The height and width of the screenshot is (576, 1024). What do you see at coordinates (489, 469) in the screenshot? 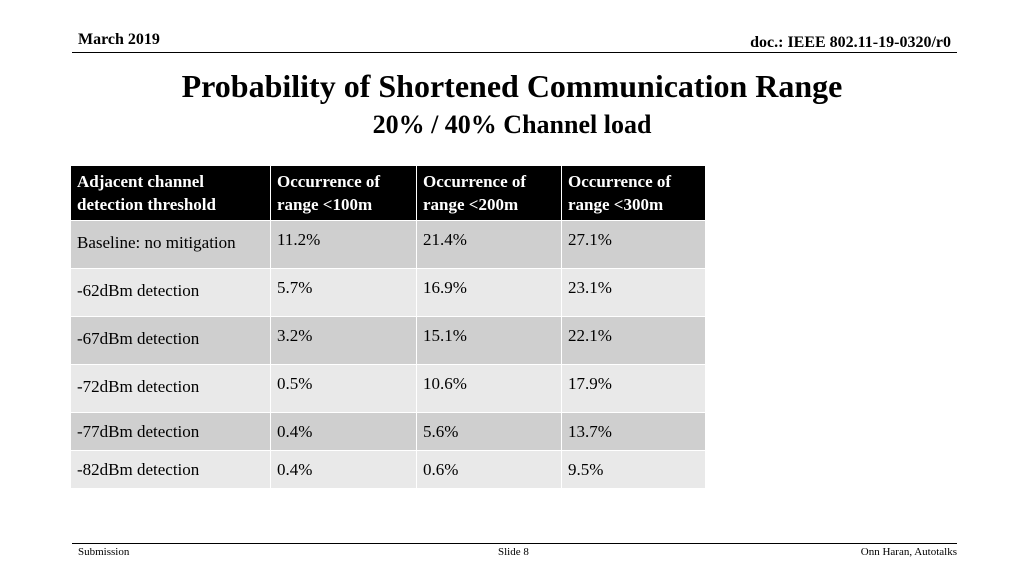
I see `table-cell: 0.6%` at bounding box center [489, 469].